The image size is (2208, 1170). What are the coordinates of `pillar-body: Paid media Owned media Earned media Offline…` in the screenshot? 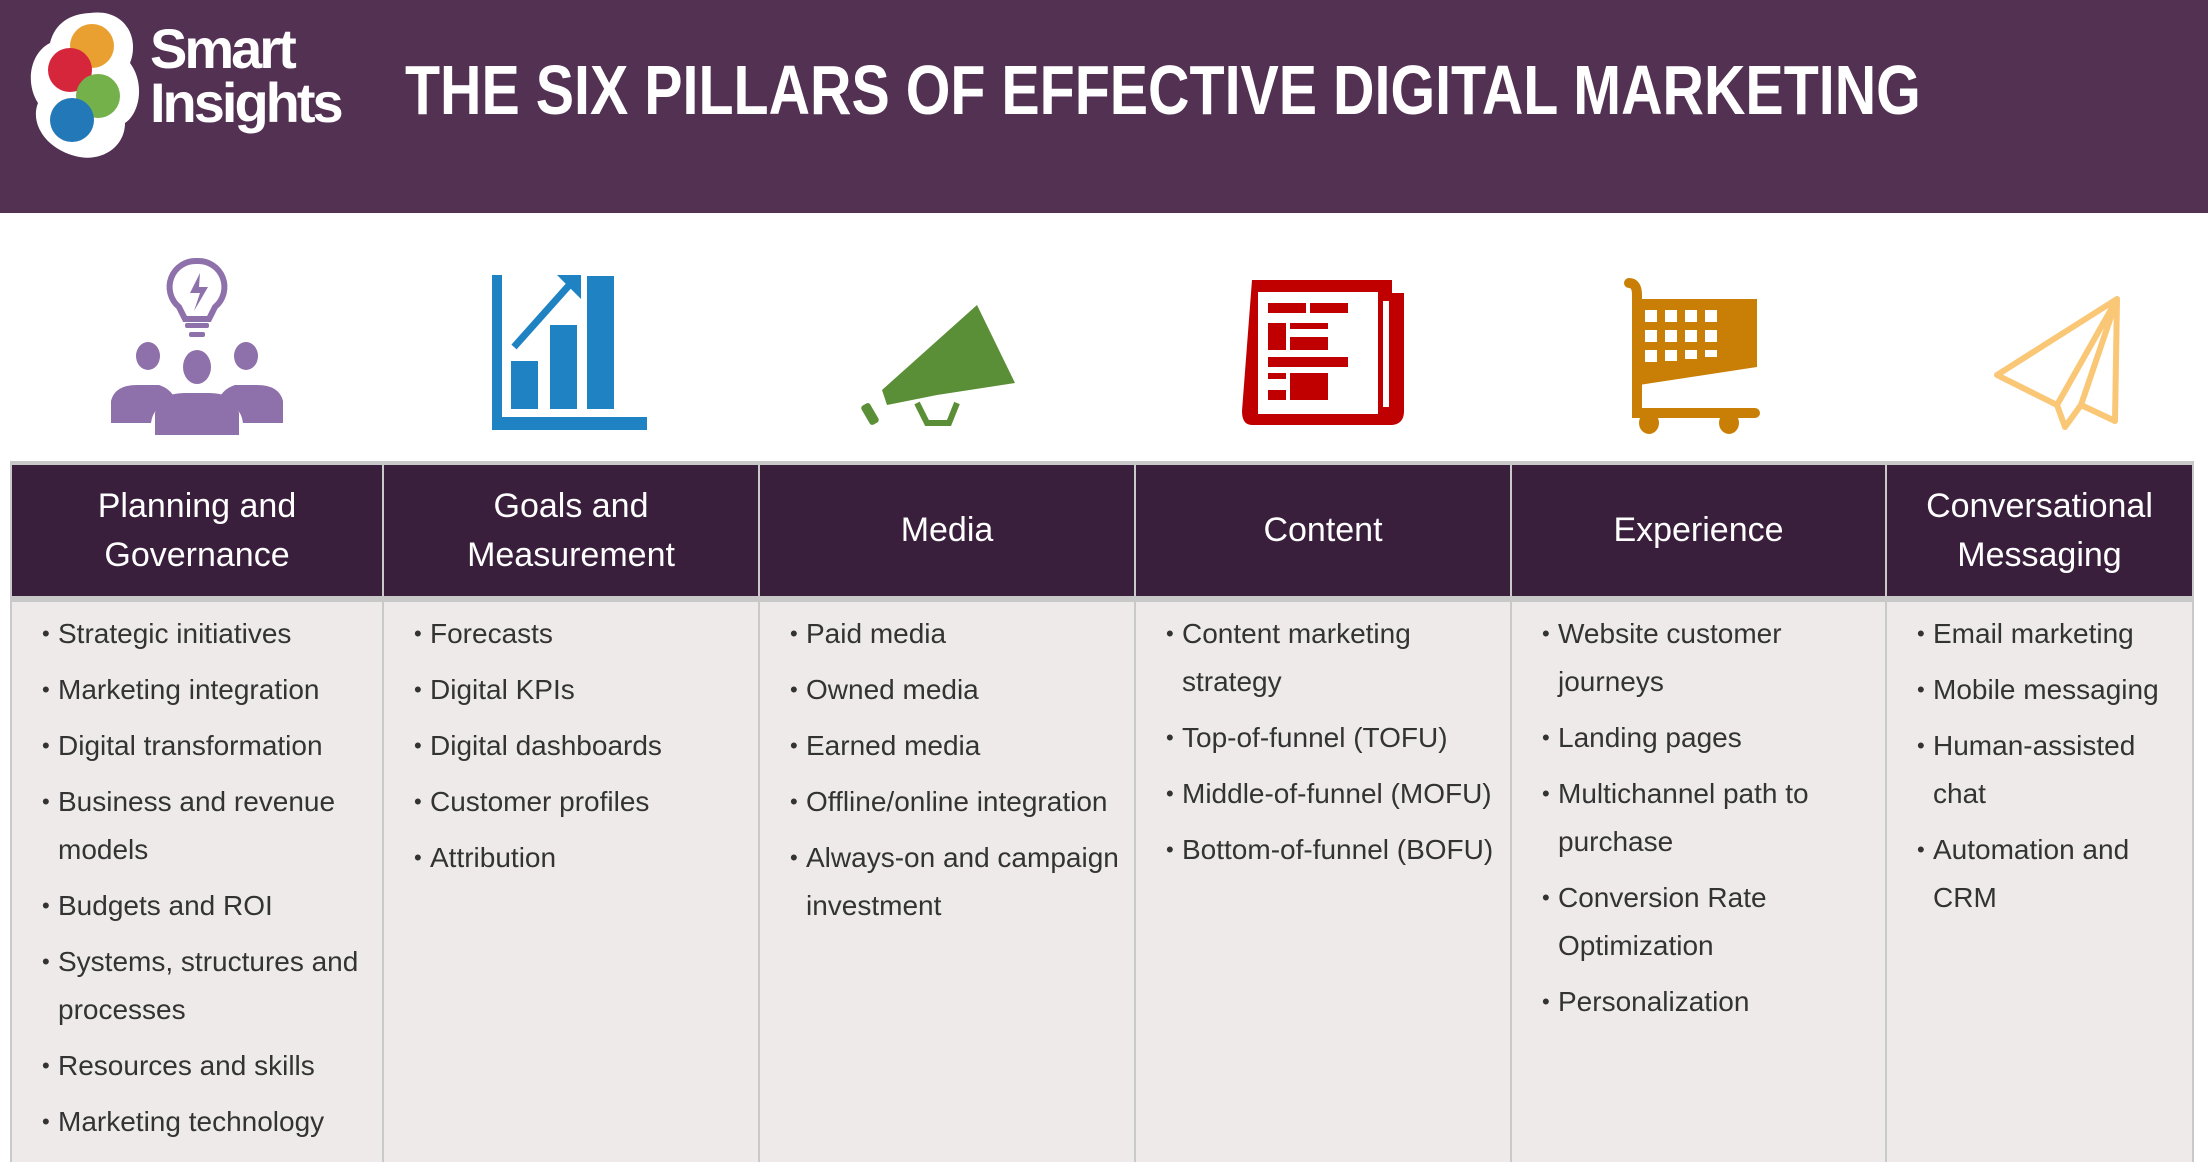 It's located at (947, 882).